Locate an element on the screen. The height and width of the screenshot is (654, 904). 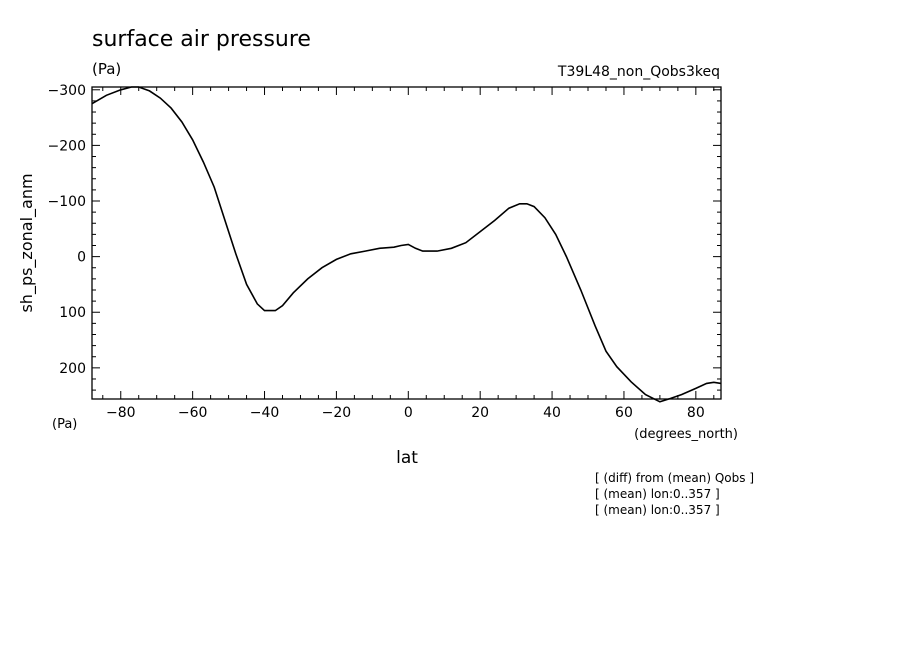
run-label: T39L48_non_Qobs3keq is located at coordinates (638, 72).